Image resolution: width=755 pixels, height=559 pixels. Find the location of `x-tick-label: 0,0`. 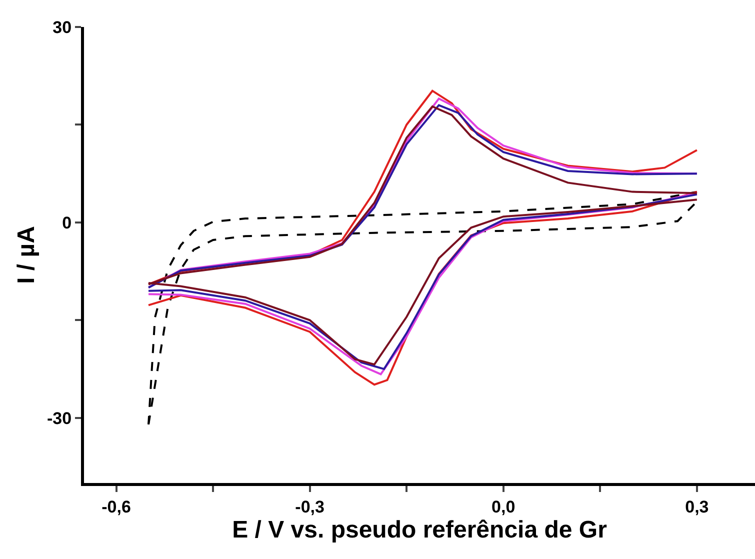

x-tick-label: 0,0 is located at coordinates (504, 506).